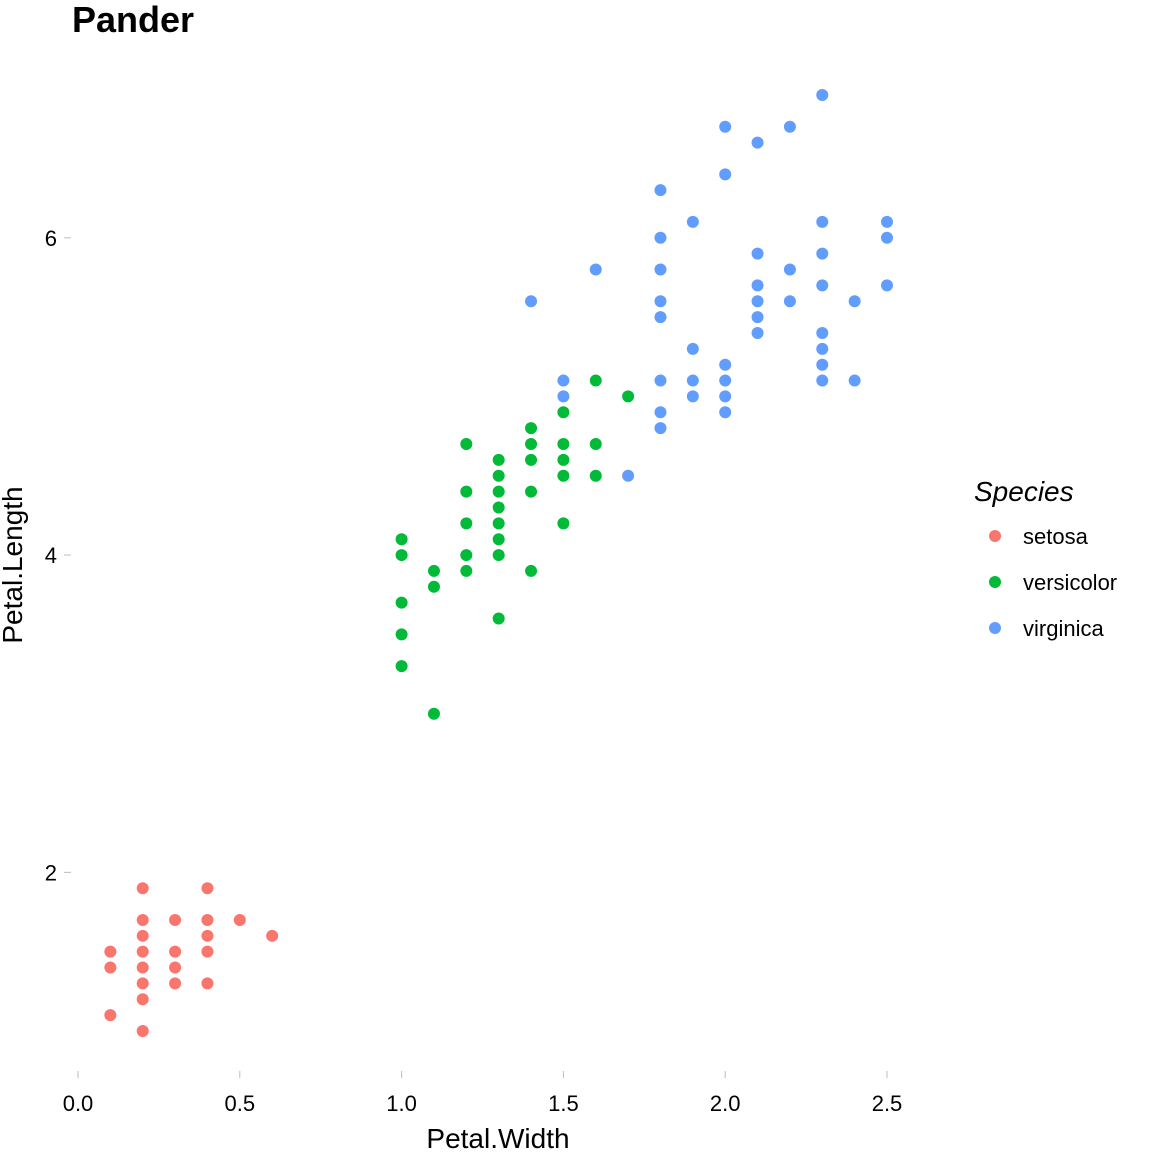  What do you see at coordinates (995, 628) in the screenshot?
I see `legend-key-virginica` at bounding box center [995, 628].